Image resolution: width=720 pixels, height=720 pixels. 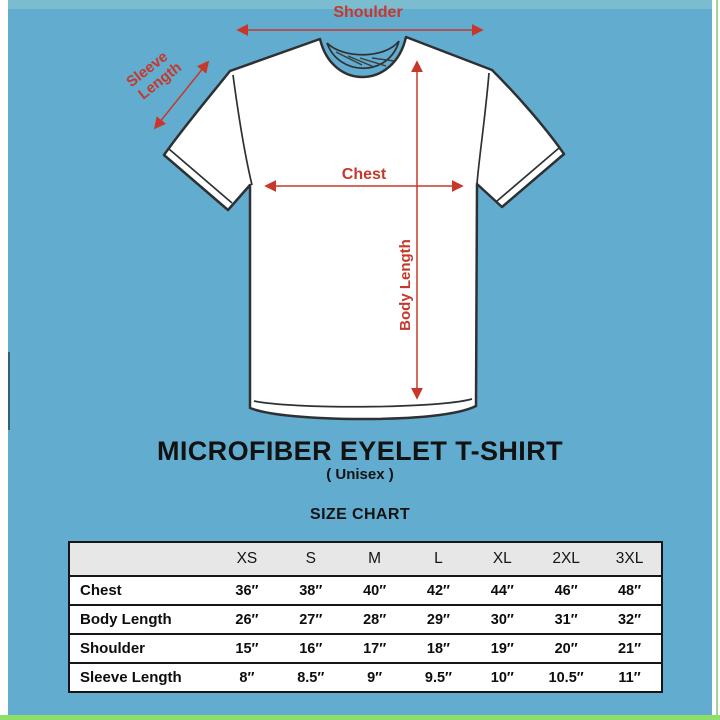 What do you see at coordinates (629, 677) in the screenshot?
I see `cell-value: 11″` at bounding box center [629, 677].